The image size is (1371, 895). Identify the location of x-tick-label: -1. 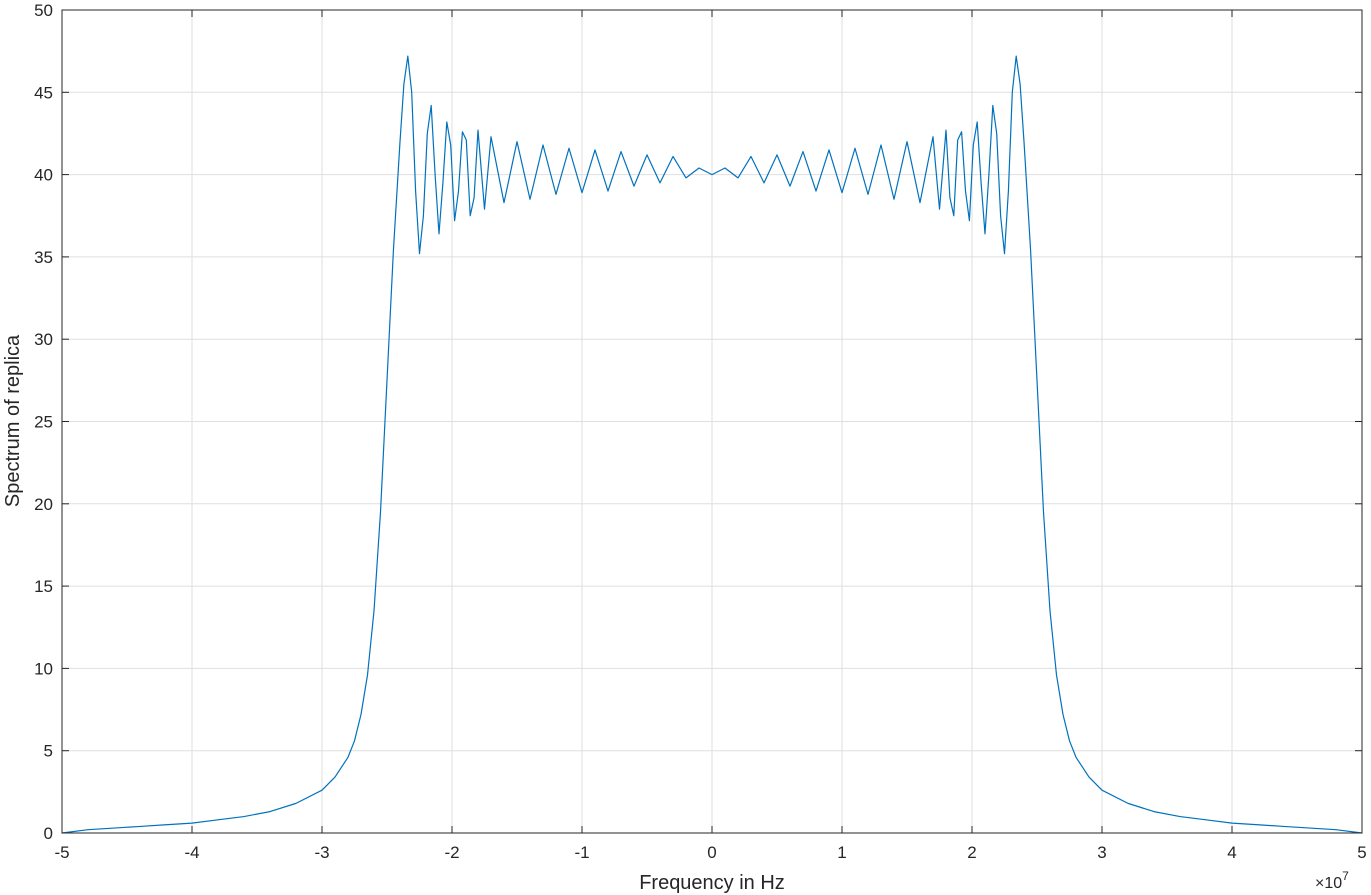
(581, 852).